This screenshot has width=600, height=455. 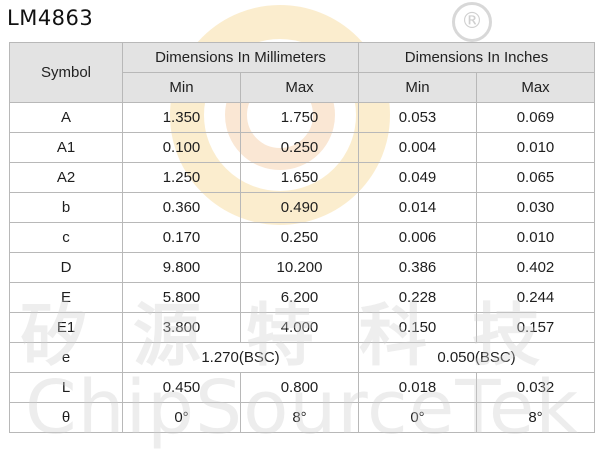 What do you see at coordinates (66, 357) in the screenshot?
I see `cell-symbol: e` at bounding box center [66, 357].